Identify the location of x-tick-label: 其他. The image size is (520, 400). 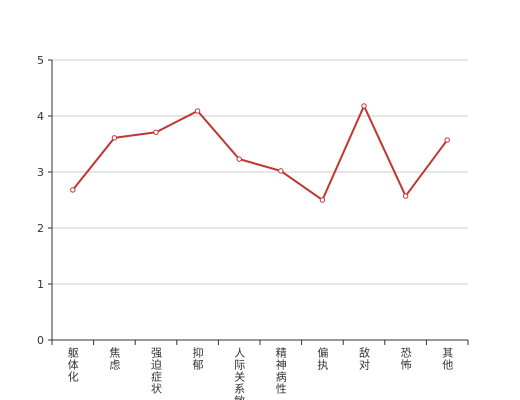
(447, 359).